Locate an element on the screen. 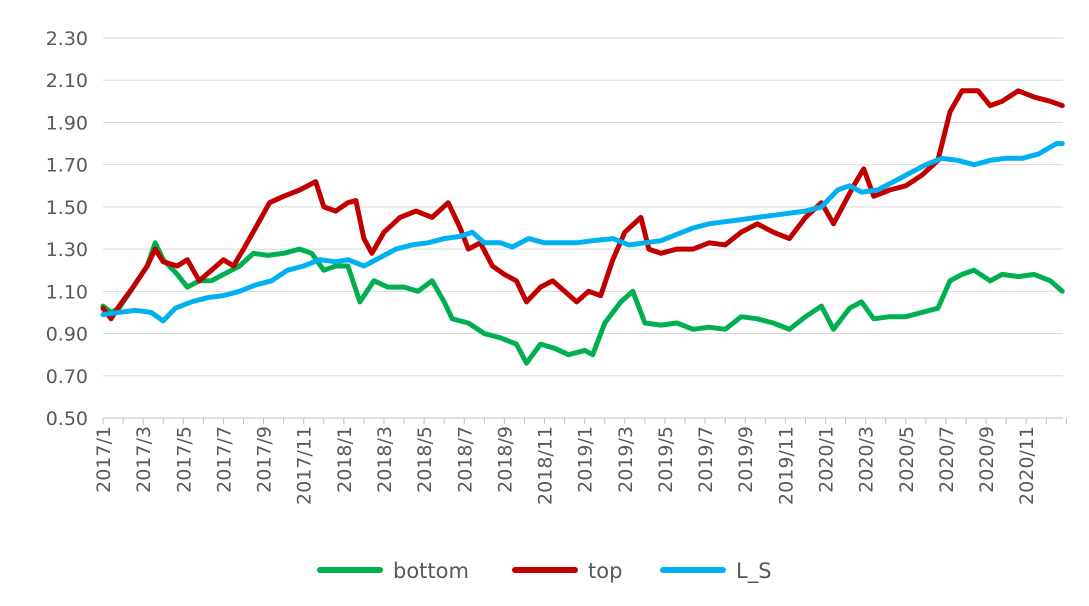  x-tick-label: 2019/7 is located at coordinates (706, 459).